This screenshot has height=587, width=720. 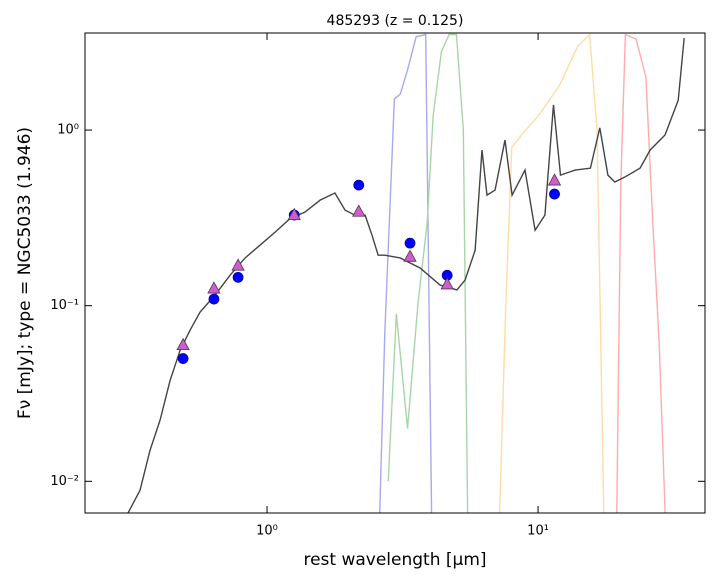 What do you see at coordinates (68, 130) in the screenshot?
I see `y-tick-label: 10⁰` at bounding box center [68, 130].